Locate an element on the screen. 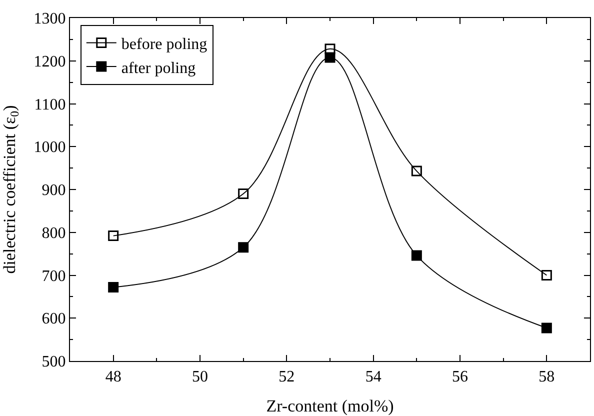 The width and height of the screenshot is (594, 416). y-tick-label: 1000 is located at coordinates (50, 147).